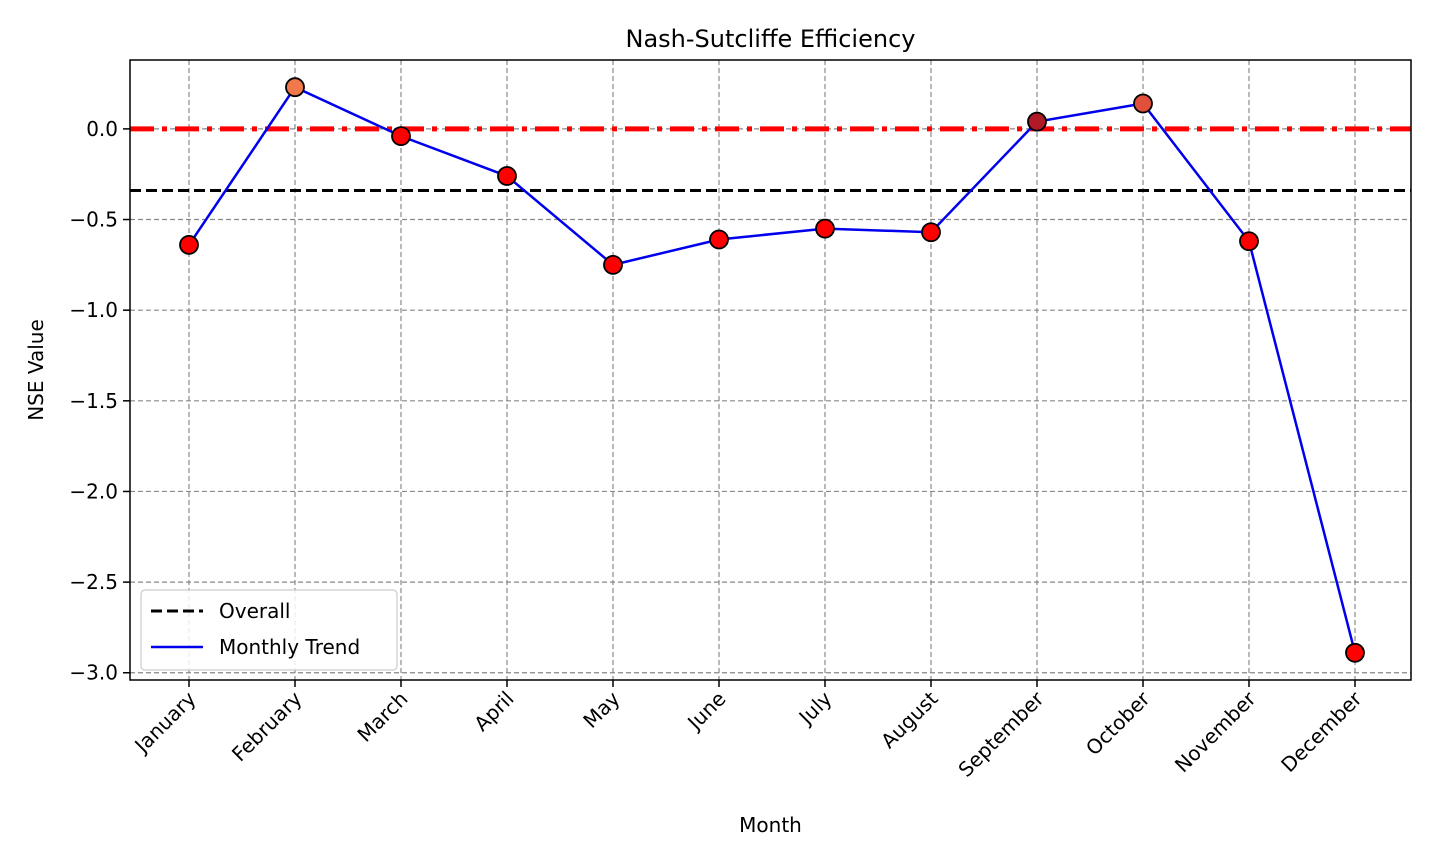 This screenshot has width=1440, height=864. Describe the element at coordinates (93, 310) in the screenshot. I see `y-tick-label: −1.0` at that location.